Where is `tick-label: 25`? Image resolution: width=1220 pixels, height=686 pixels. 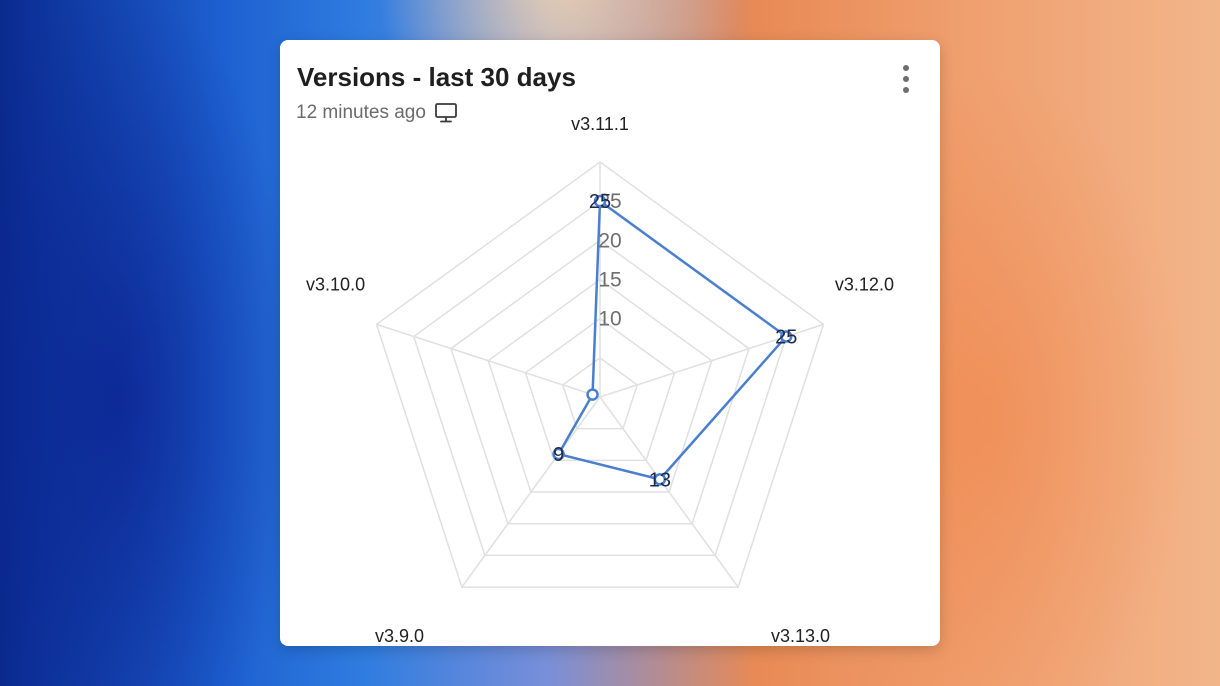
tick-label: 25 is located at coordinates (609, 201).